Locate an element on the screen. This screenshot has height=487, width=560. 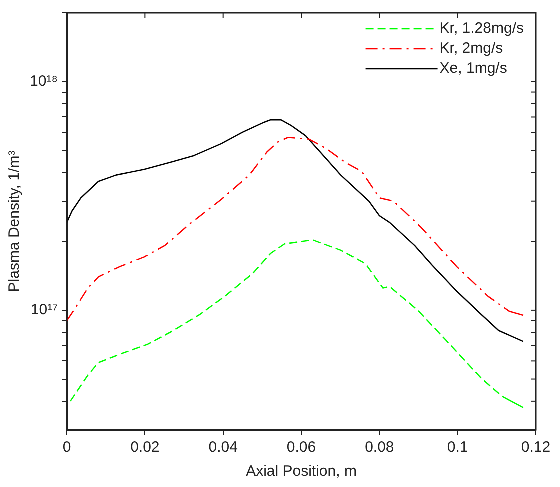
y-tick-label: 10¹⁷ is located at coordinates (44, 310).